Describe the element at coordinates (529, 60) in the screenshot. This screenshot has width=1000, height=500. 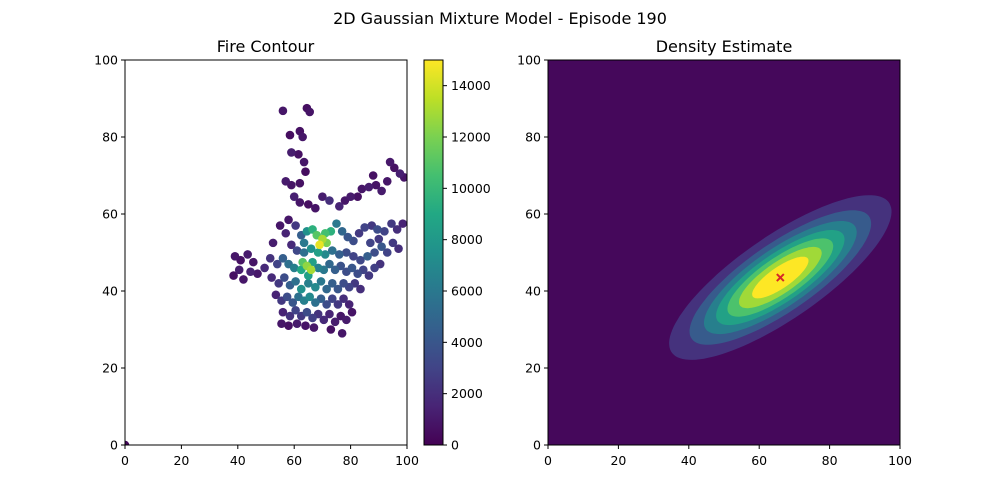
I see `density-estimate-y-tick-label: 100` at that location.